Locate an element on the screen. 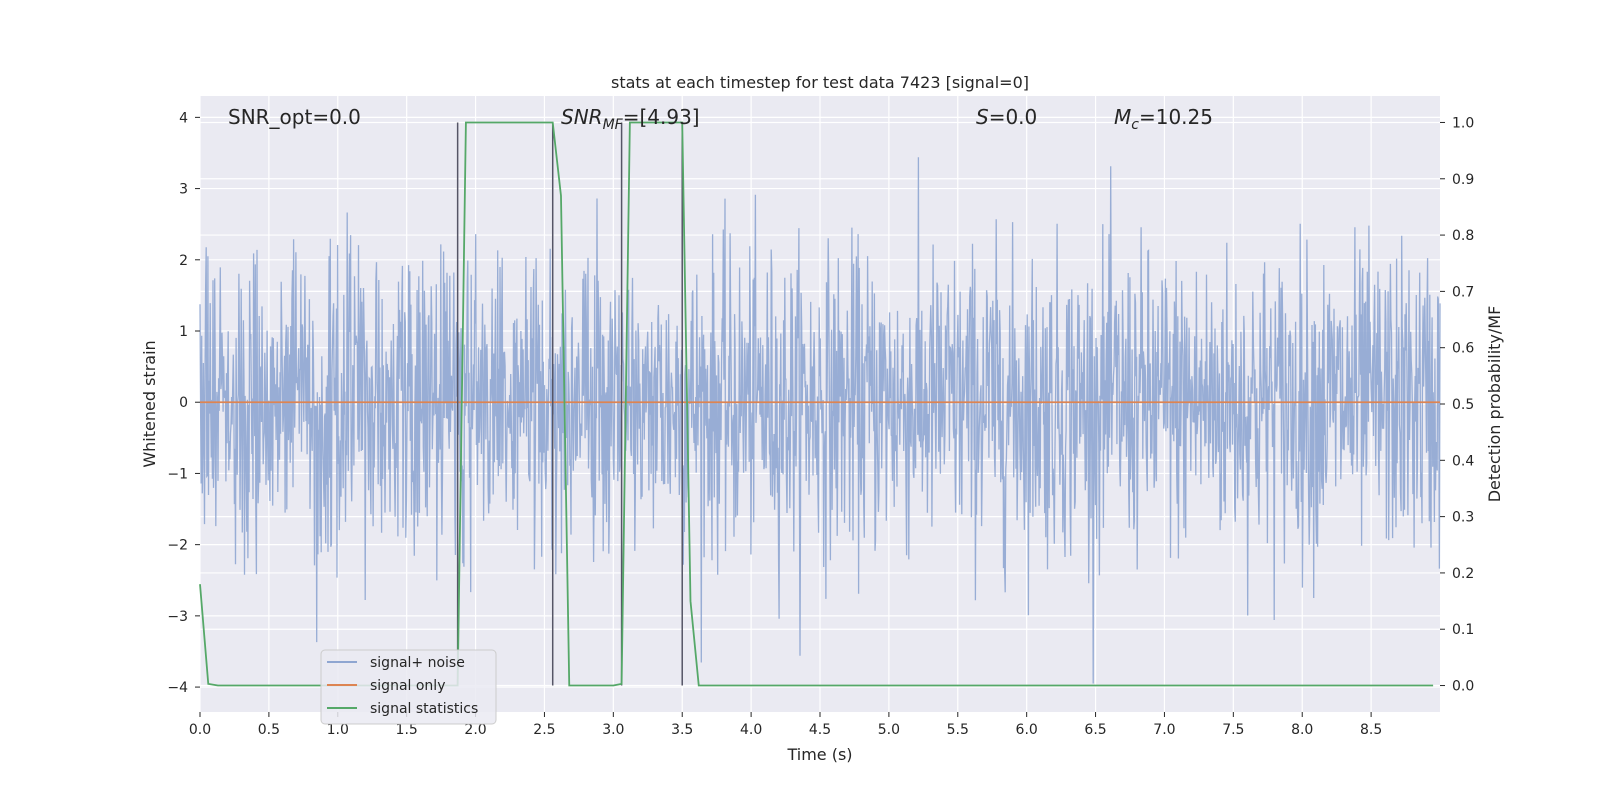 This screenshot has height=800, width=1600. annotation-snr-mf-main: SNR is located at coordinates (582, 117).